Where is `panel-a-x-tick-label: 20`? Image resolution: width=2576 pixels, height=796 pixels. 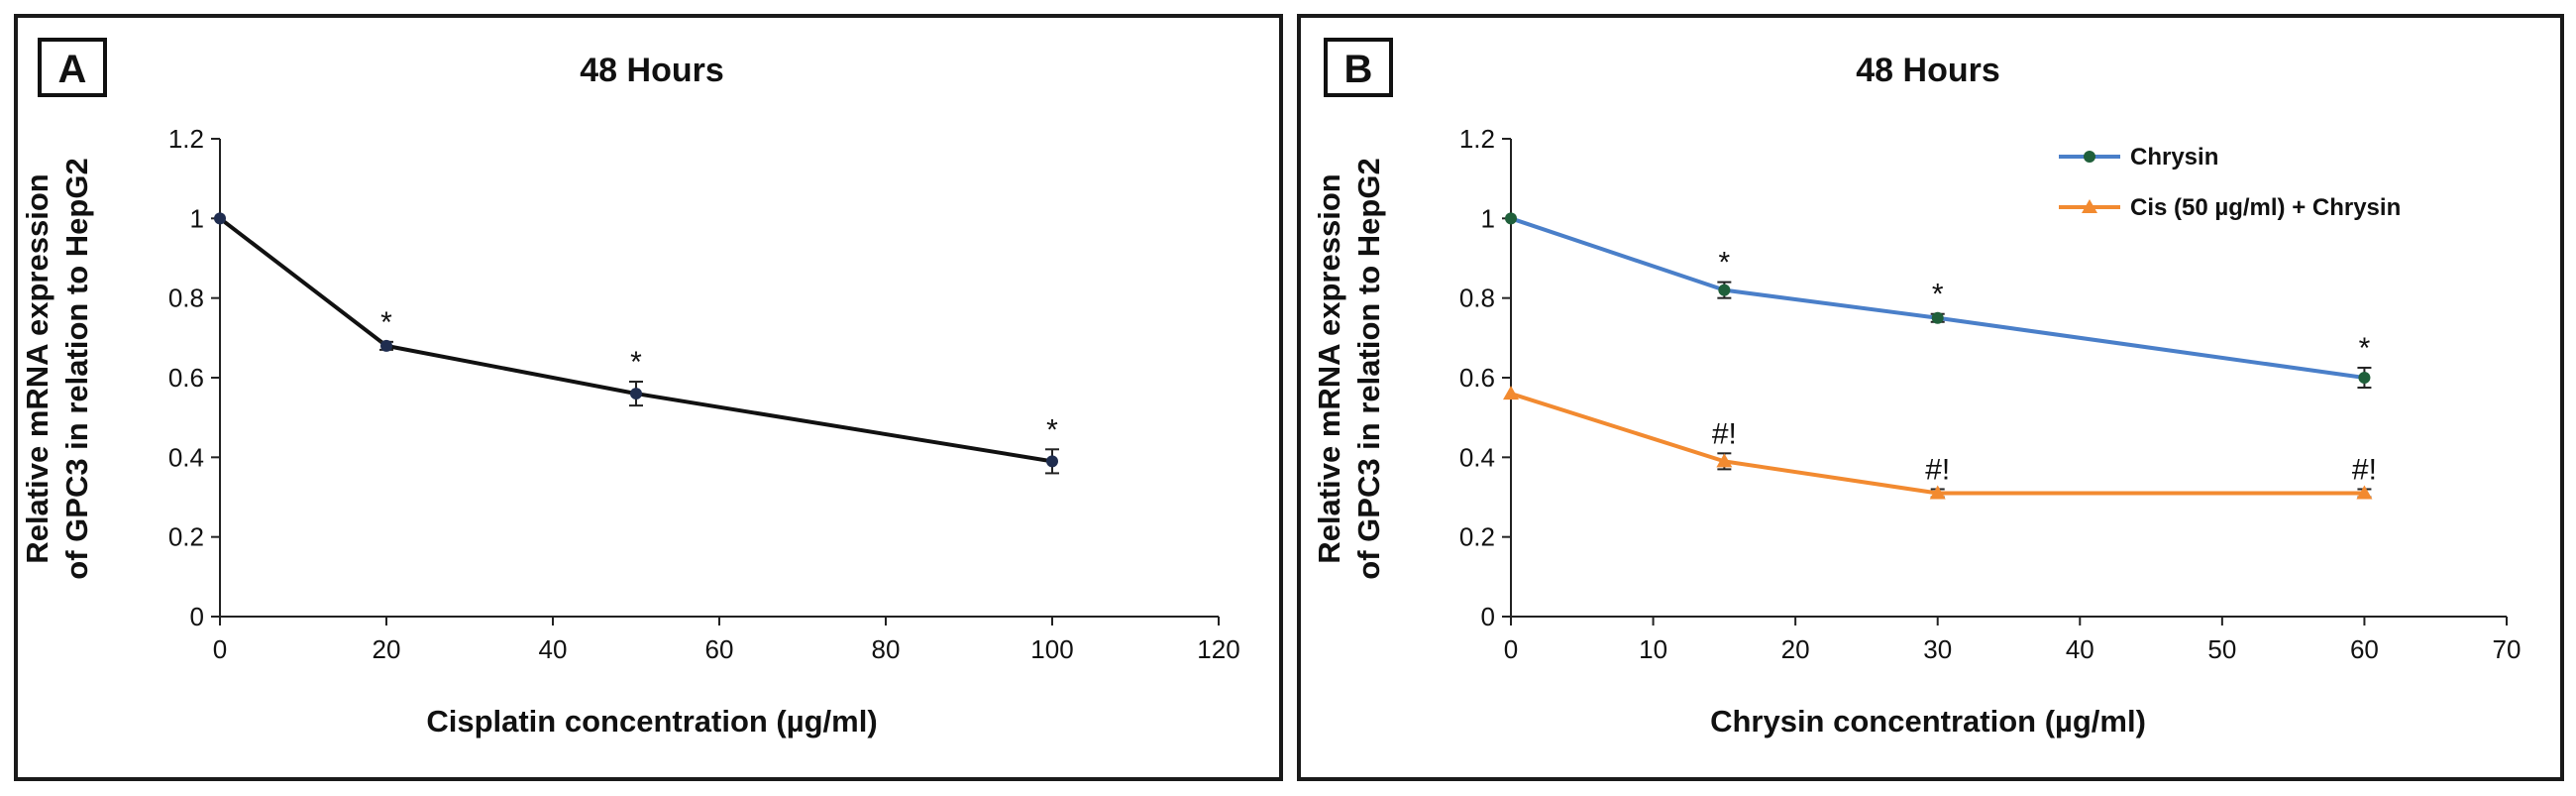
panel-a-x-tick-label: 20 is located at coordinates (387, 649).